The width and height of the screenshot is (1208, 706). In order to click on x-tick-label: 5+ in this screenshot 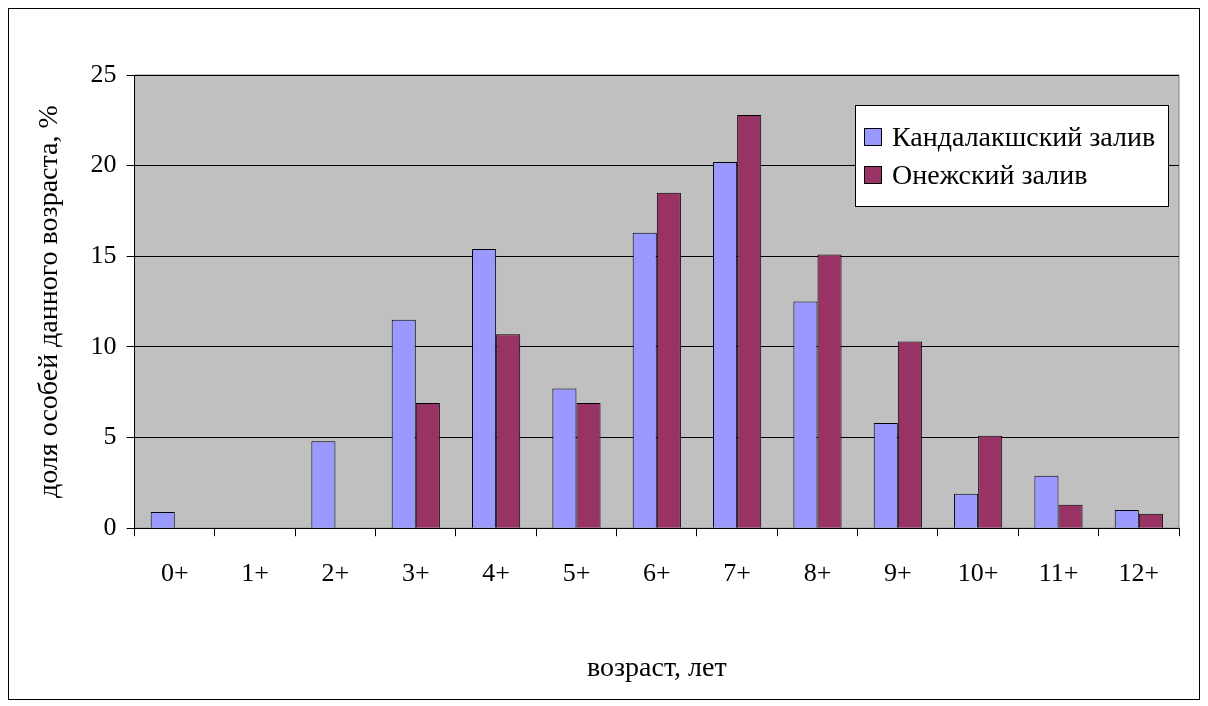, I will do `click(576, 572)`.